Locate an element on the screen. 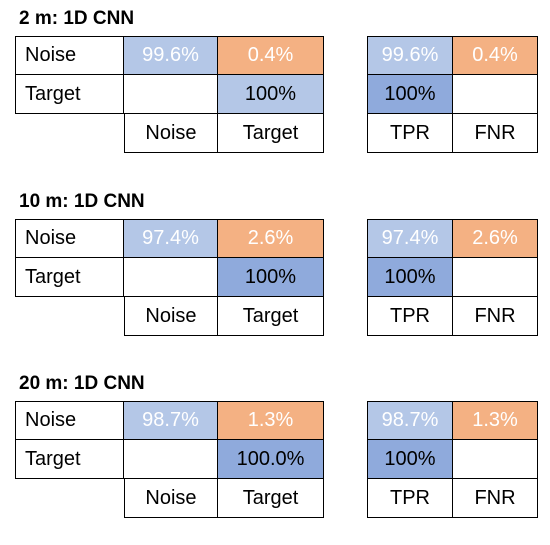  rate-cell: 2.6% is located at coordinates (495, 238).